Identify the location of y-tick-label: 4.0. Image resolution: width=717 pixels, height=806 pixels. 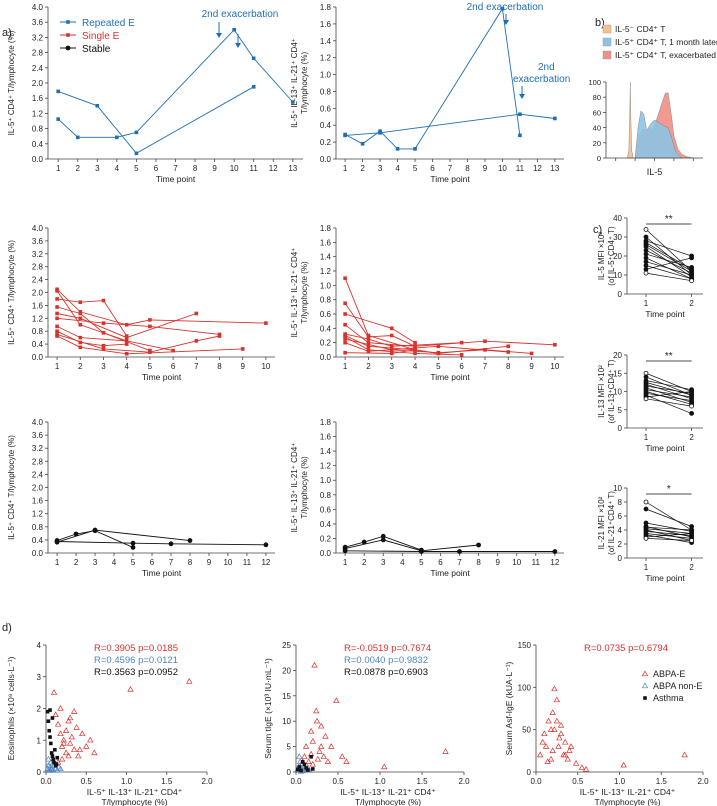
(38, 422).